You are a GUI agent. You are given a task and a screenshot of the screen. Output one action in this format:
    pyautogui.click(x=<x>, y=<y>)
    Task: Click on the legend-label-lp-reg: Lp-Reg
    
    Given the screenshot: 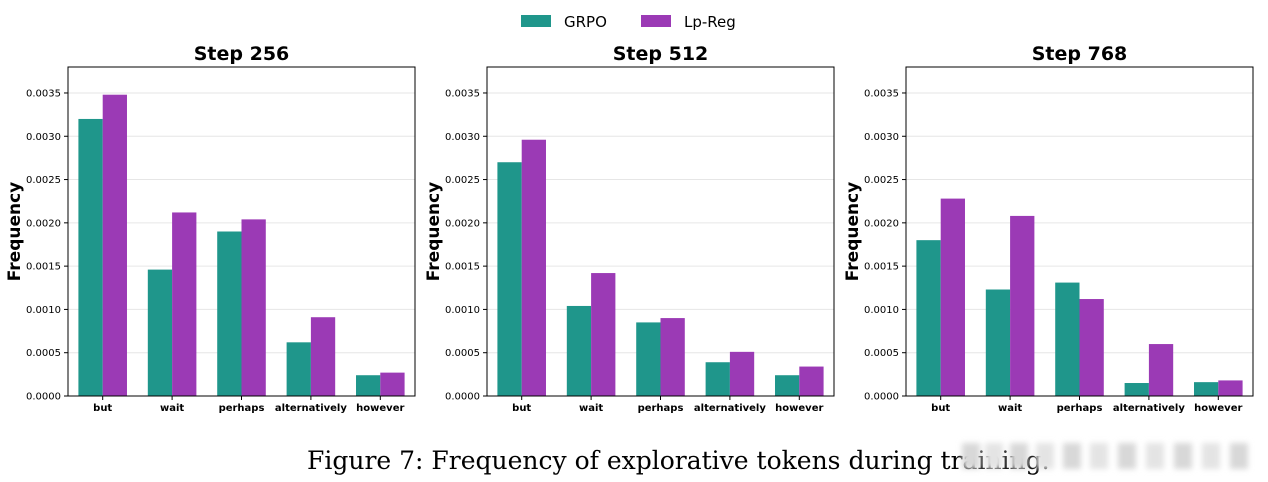 What is the action you would take?
    pyautogui.click(x=710, y=22)
    